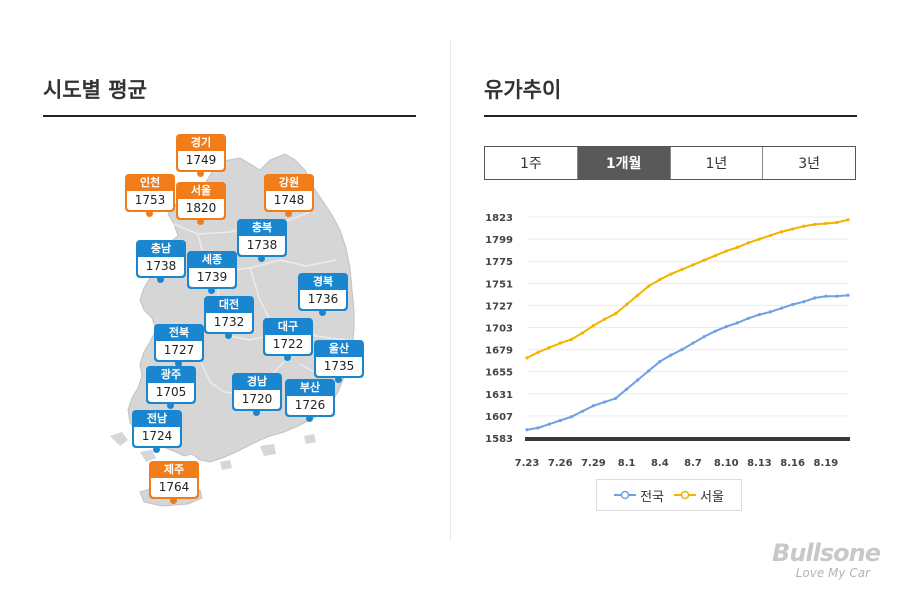  What do you see at coordinates (171, 392) in the screenshot?
I see `region-price: 1705` at bounding box center [171, 392].